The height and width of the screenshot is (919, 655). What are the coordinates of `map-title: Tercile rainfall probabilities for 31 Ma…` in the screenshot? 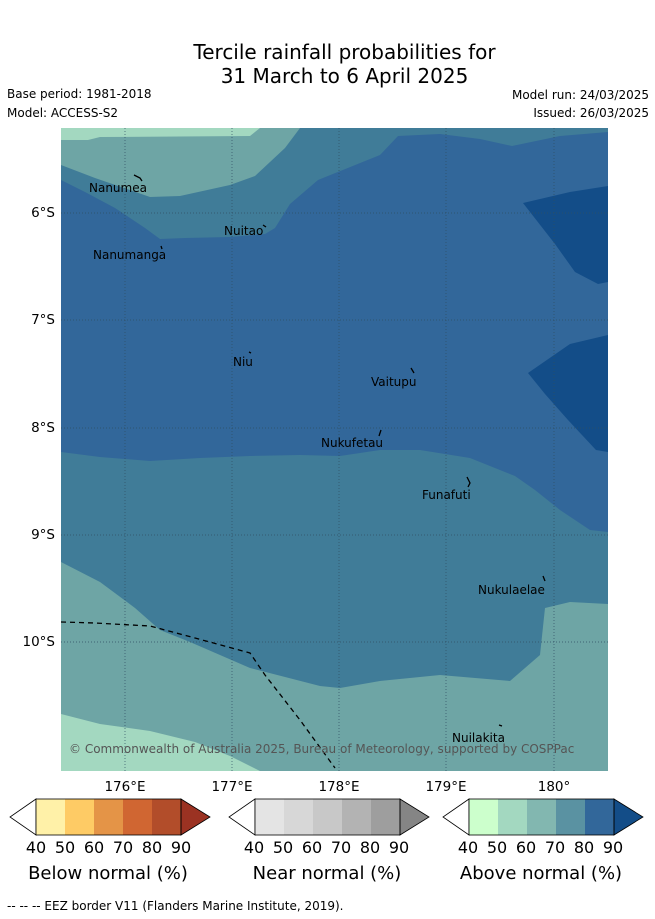 It's located at (327, 64).